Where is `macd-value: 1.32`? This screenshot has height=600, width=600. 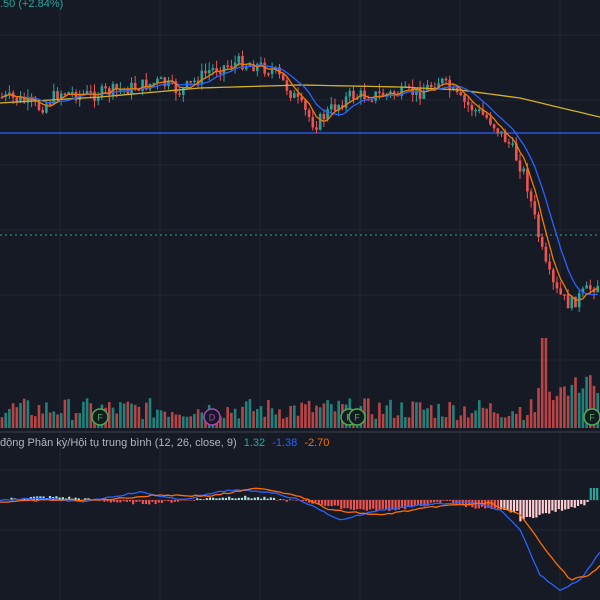
macd-value: 1.32 is located at coordinates (254, 443).